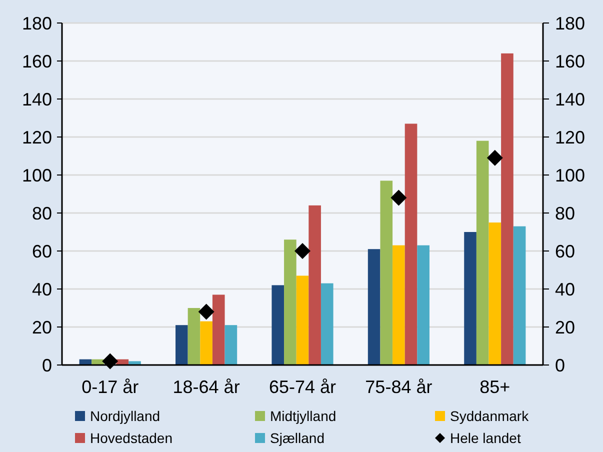 The width and height of the screenshot is (603, 452). Describe the element at coordinates (565, 251) in the screenshot. I see `y2-tick-label: 60` at that location.